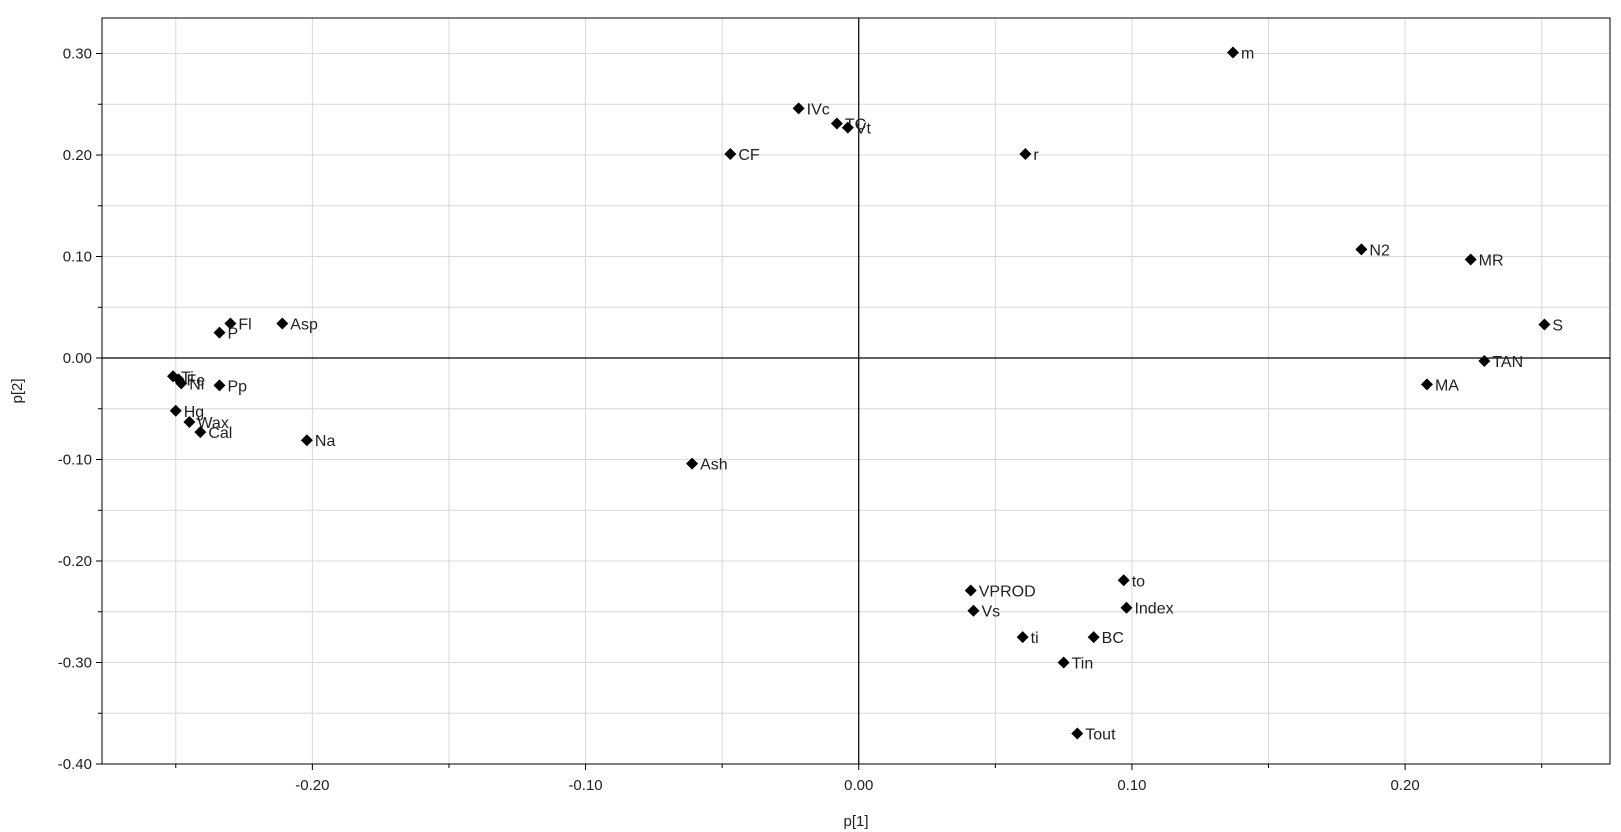  Describe the element at coordinates (1426, 384) in the screenshot. I see `point-marker-ma` at that location.